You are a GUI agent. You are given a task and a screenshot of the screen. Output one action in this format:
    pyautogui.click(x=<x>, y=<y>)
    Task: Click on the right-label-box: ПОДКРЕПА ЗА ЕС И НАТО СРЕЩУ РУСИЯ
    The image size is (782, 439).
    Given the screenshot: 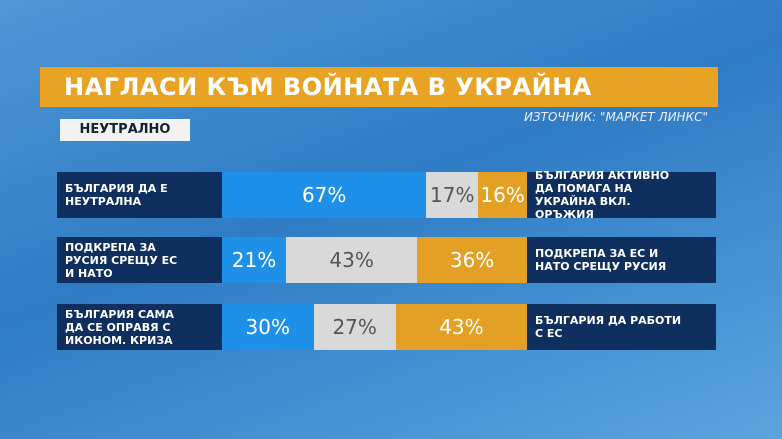 What is the action you would take?
    pyautogui.click(x=621, y=260)
    